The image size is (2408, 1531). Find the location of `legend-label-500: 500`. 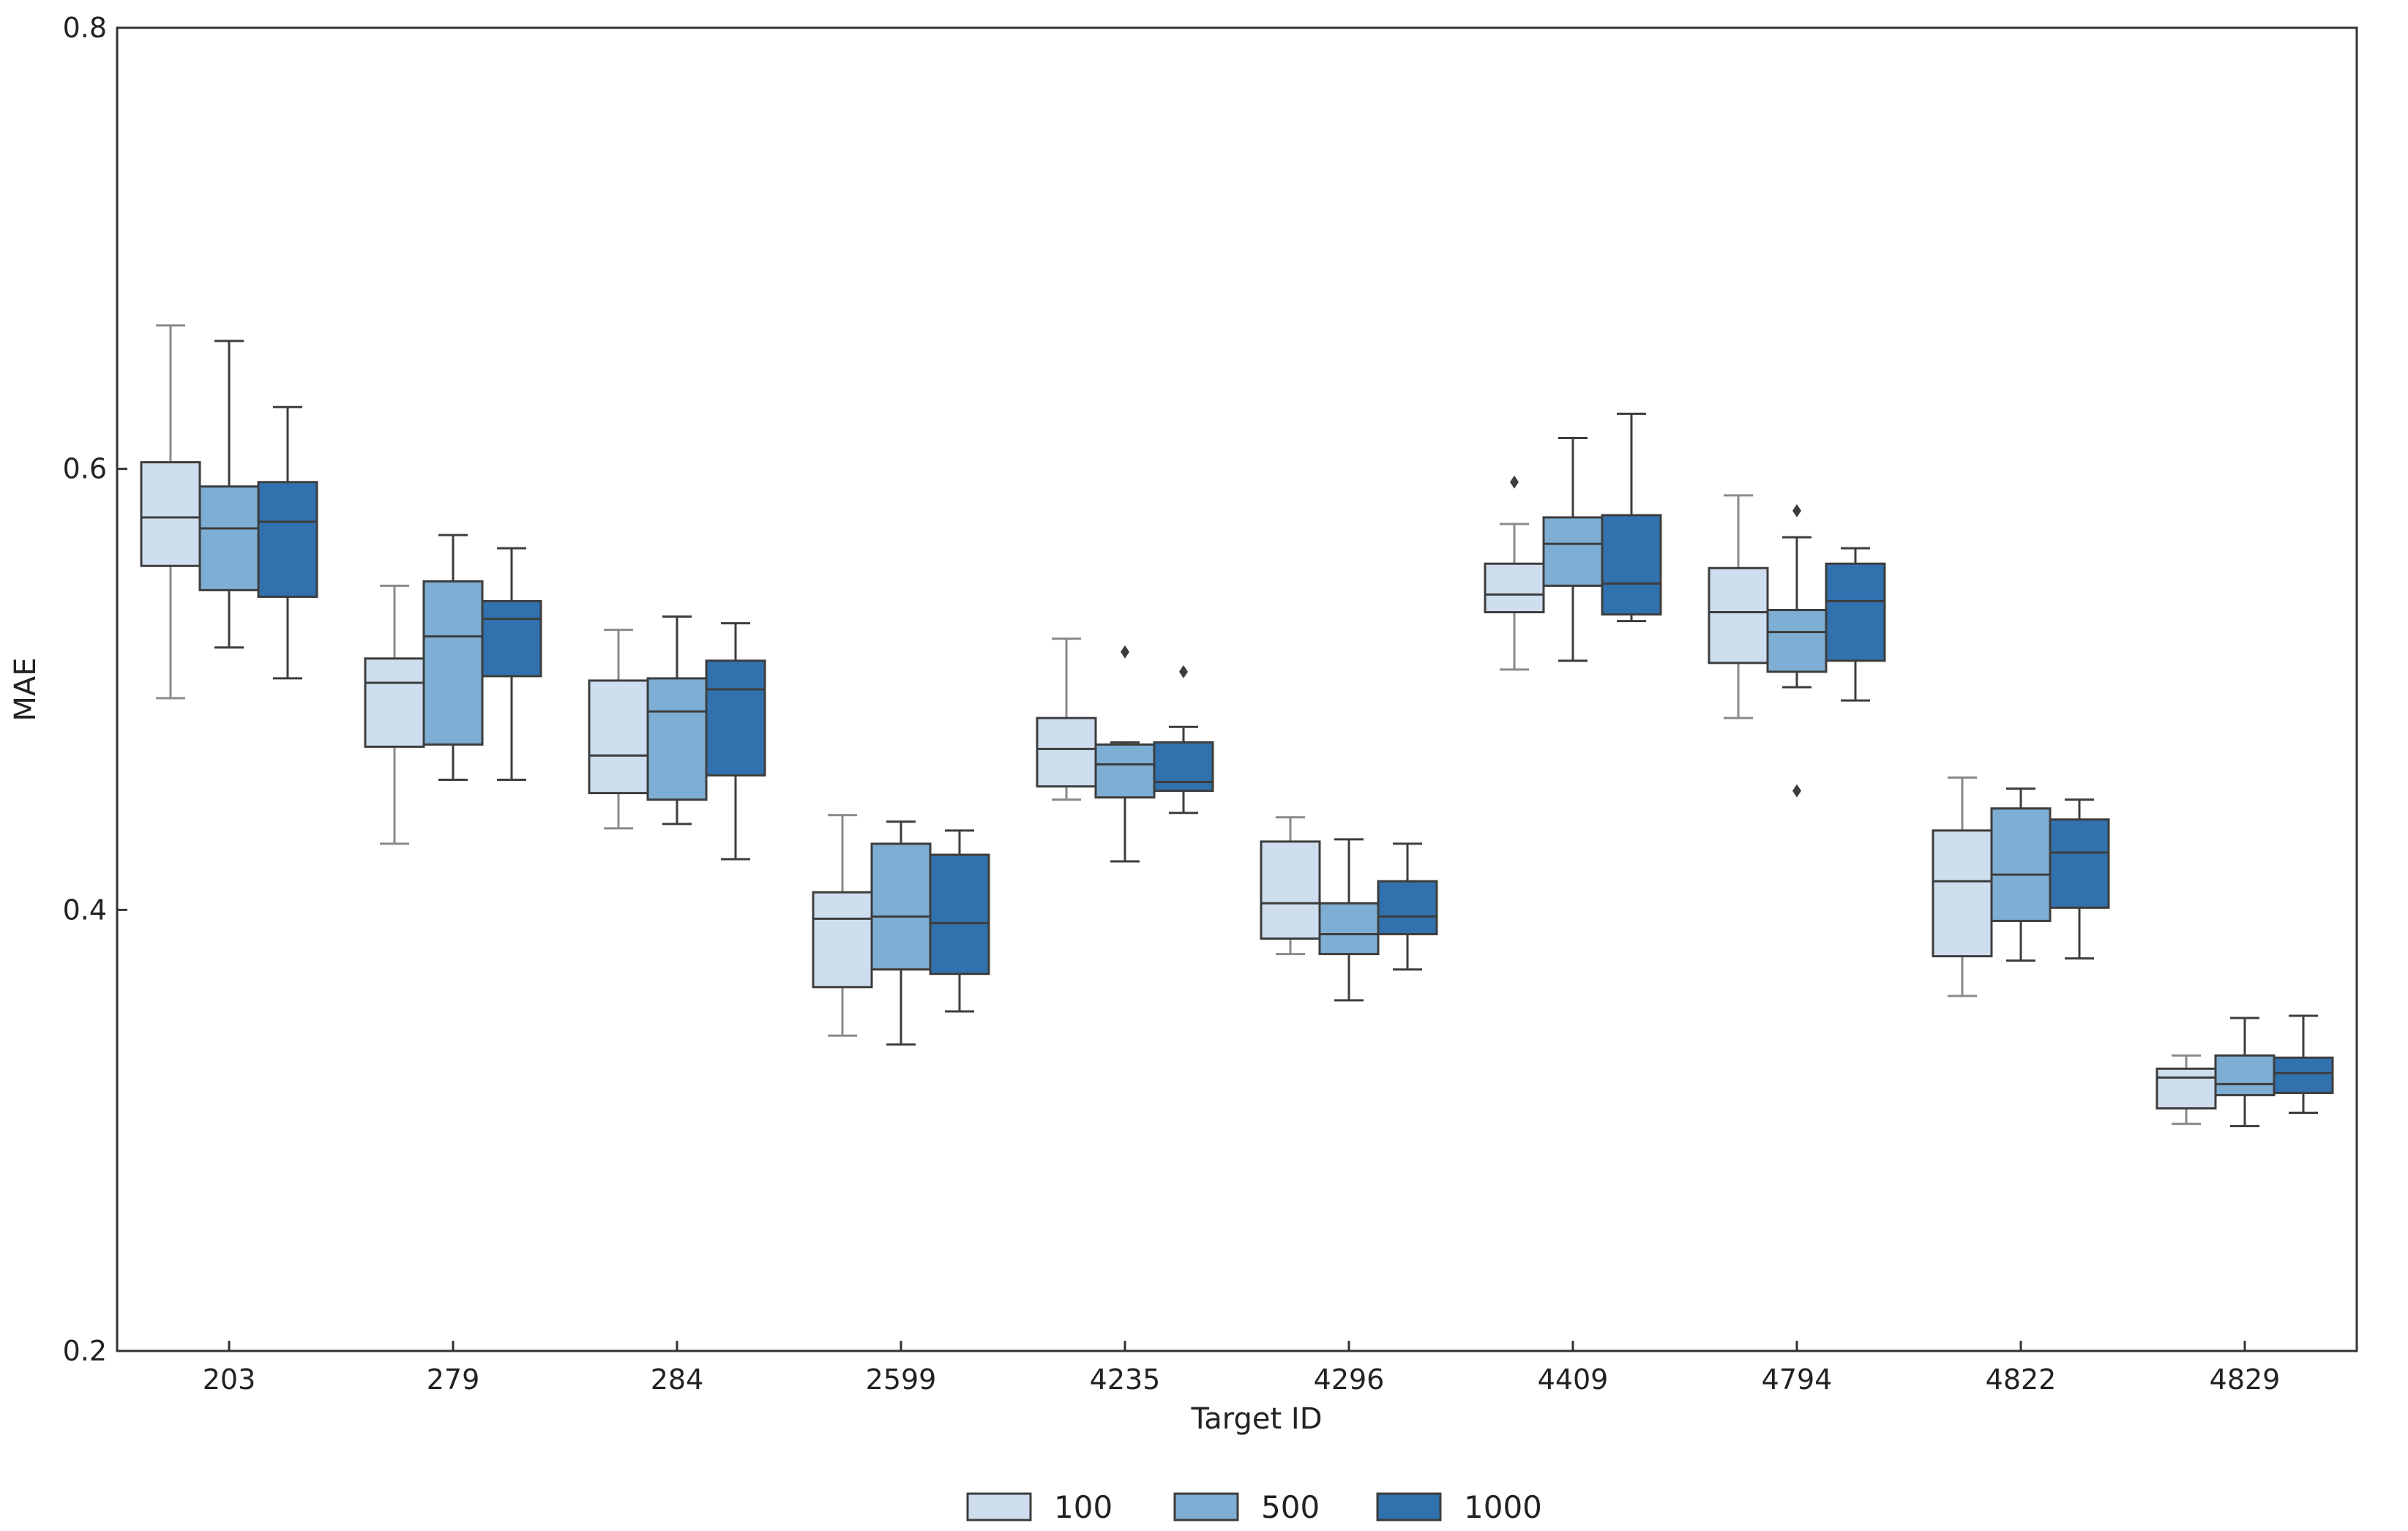

legend-label-500: 500 is located at coordinates (1290, 1507).